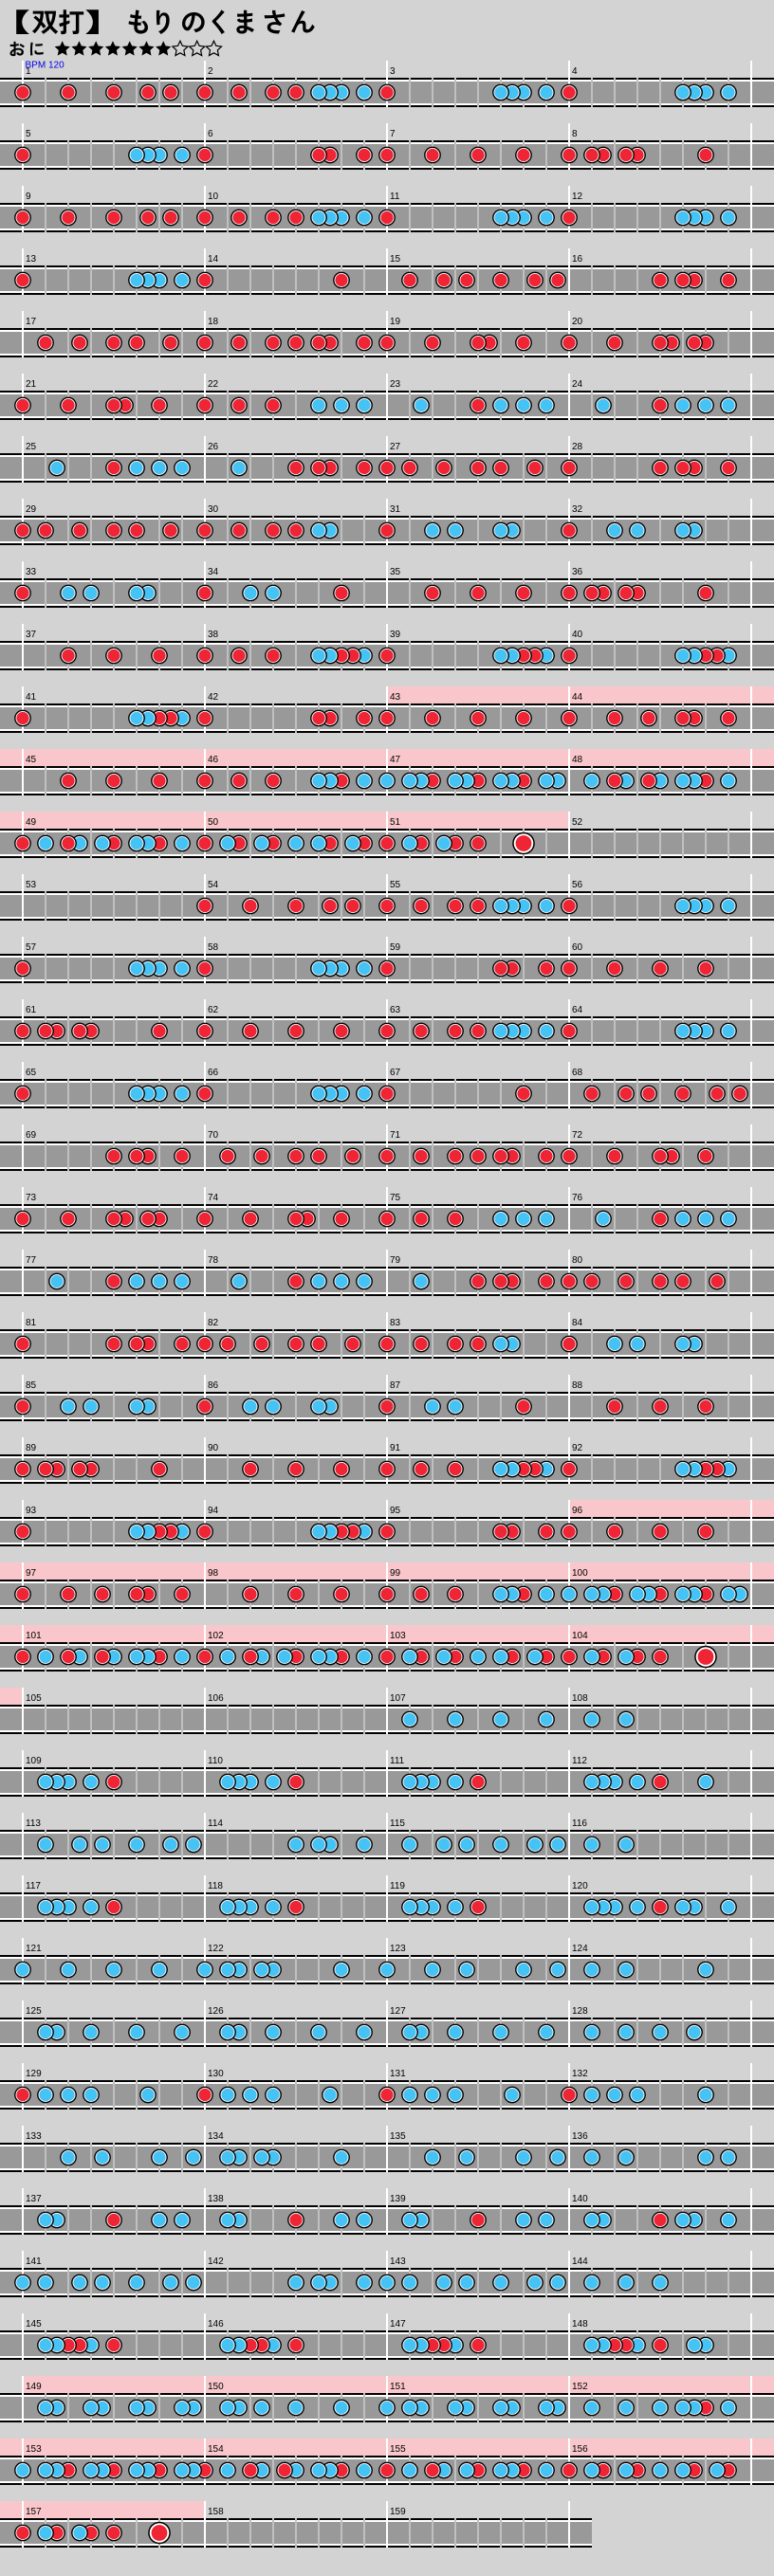 Image resolution: width=774 pixels, height=2576 pixels. What do you see at coordinates (213, 197) in the screenshot?
I see `svg-text: 10` at bounding box center [213, 197].